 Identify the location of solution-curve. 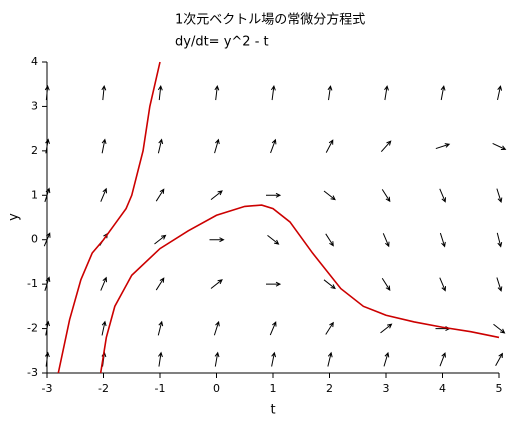
(109, 217).